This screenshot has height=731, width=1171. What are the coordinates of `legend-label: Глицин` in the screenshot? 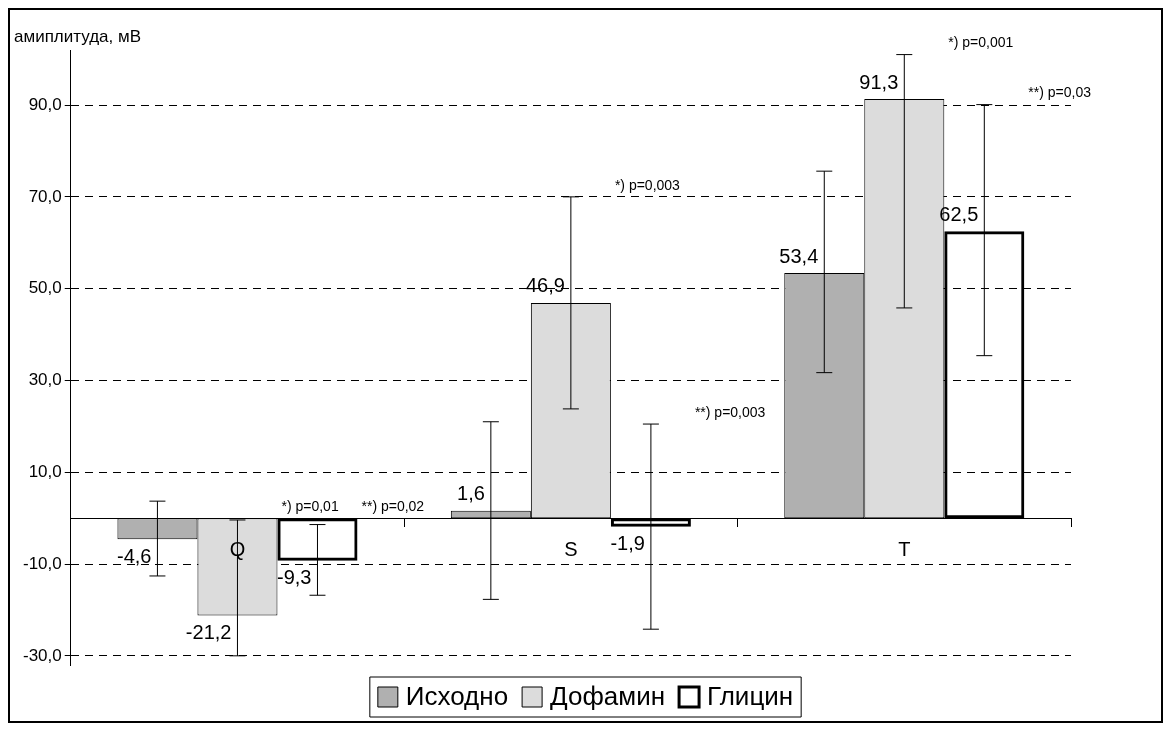 It's located at (750, 696).